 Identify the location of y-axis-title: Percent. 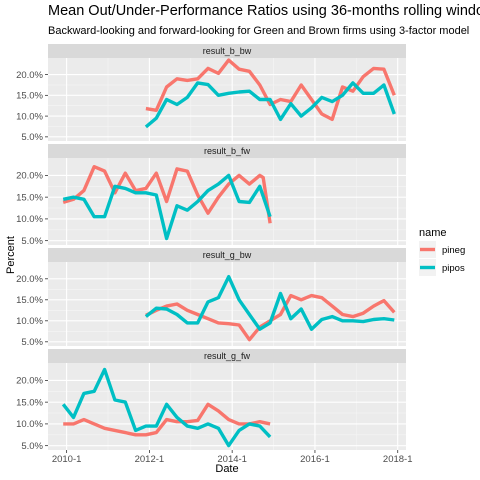
(11, 255).